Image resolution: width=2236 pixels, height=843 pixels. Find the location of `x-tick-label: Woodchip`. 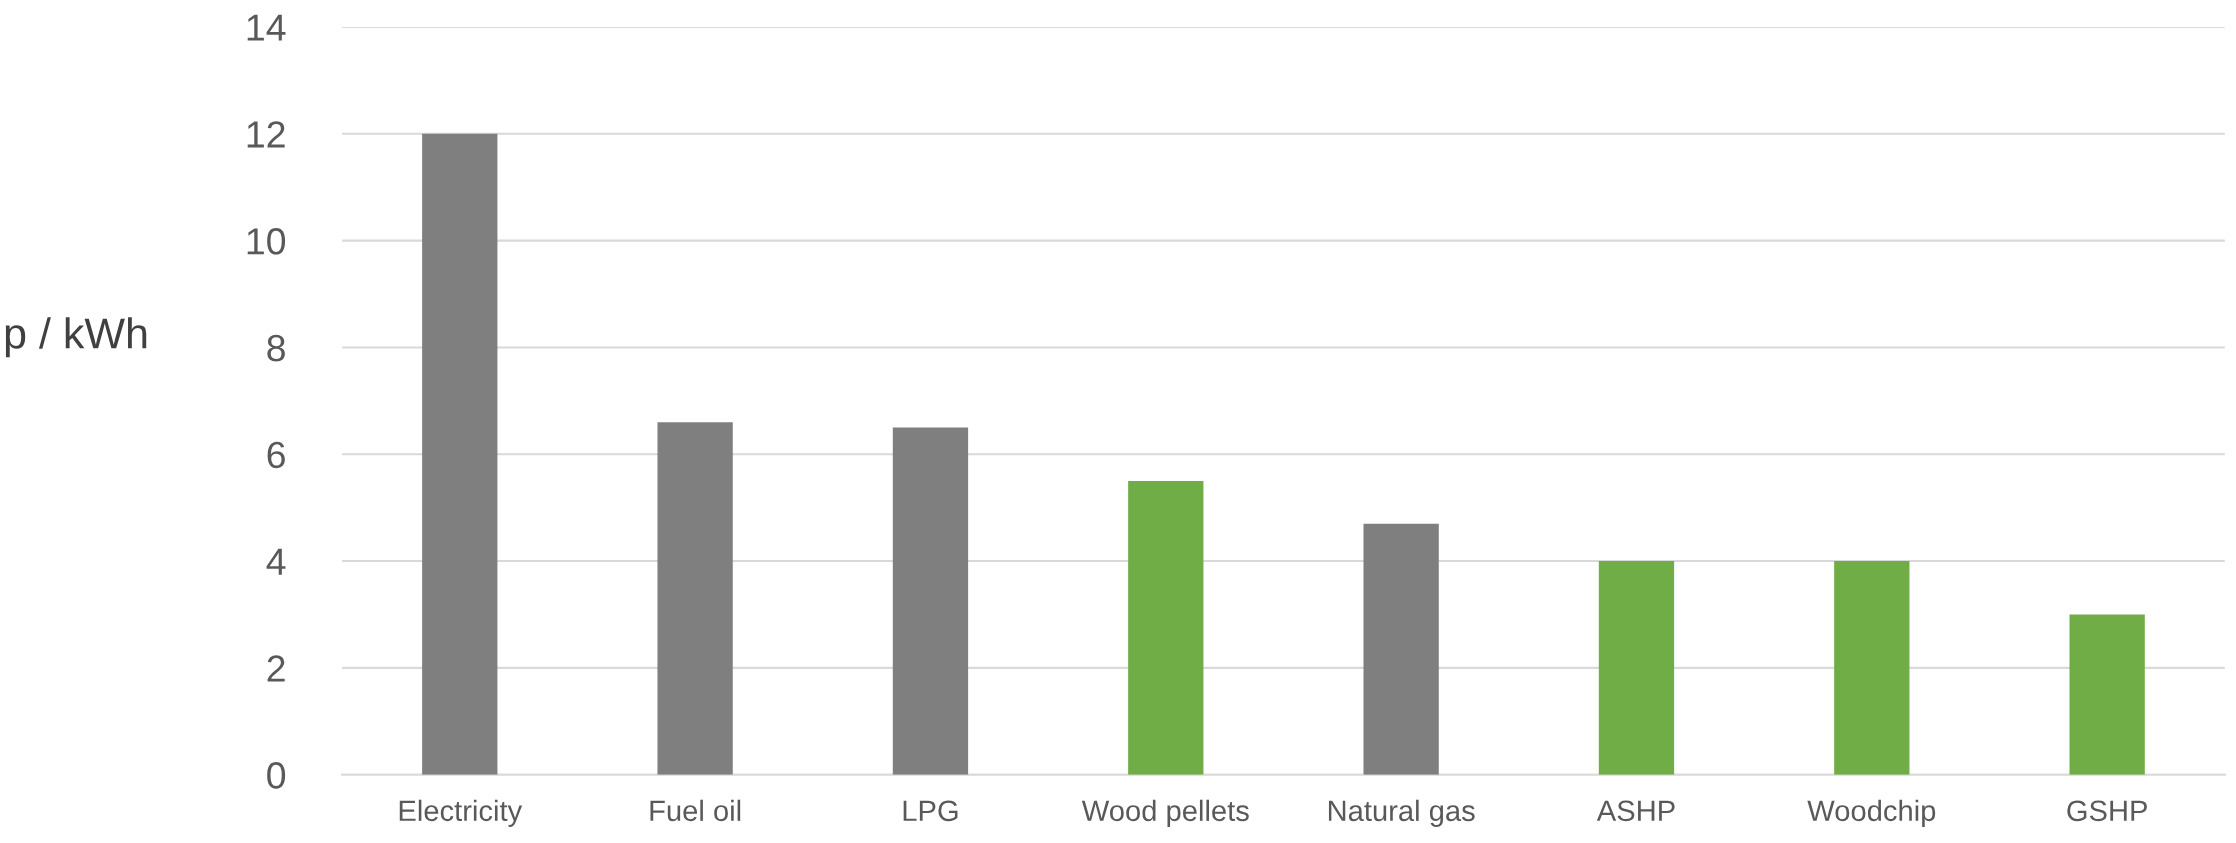

x-tick-label: Woodchip is located at coordinates (1871, 813).